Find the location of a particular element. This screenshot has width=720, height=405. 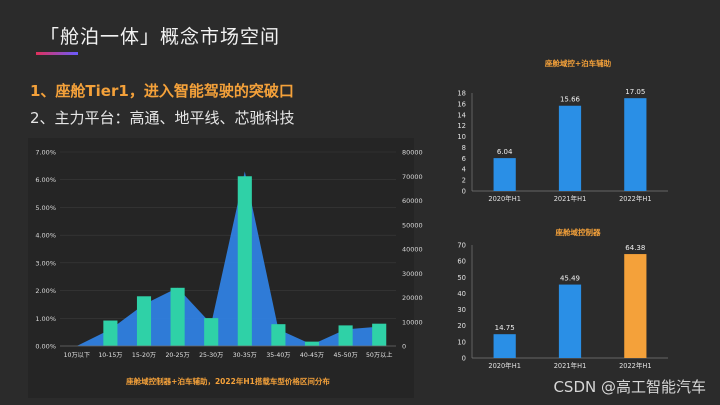

x-tick-label: 30-35万 is located at coordinates (245, 355).